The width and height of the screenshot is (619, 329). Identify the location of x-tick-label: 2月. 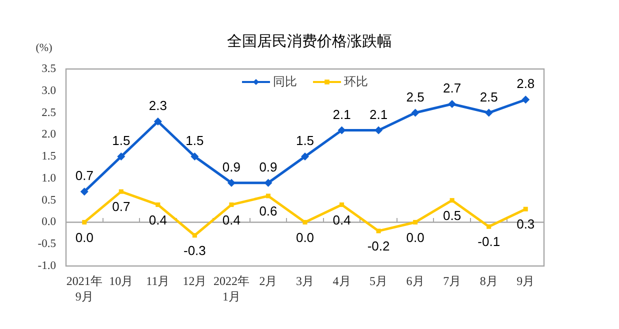
(268, 281).